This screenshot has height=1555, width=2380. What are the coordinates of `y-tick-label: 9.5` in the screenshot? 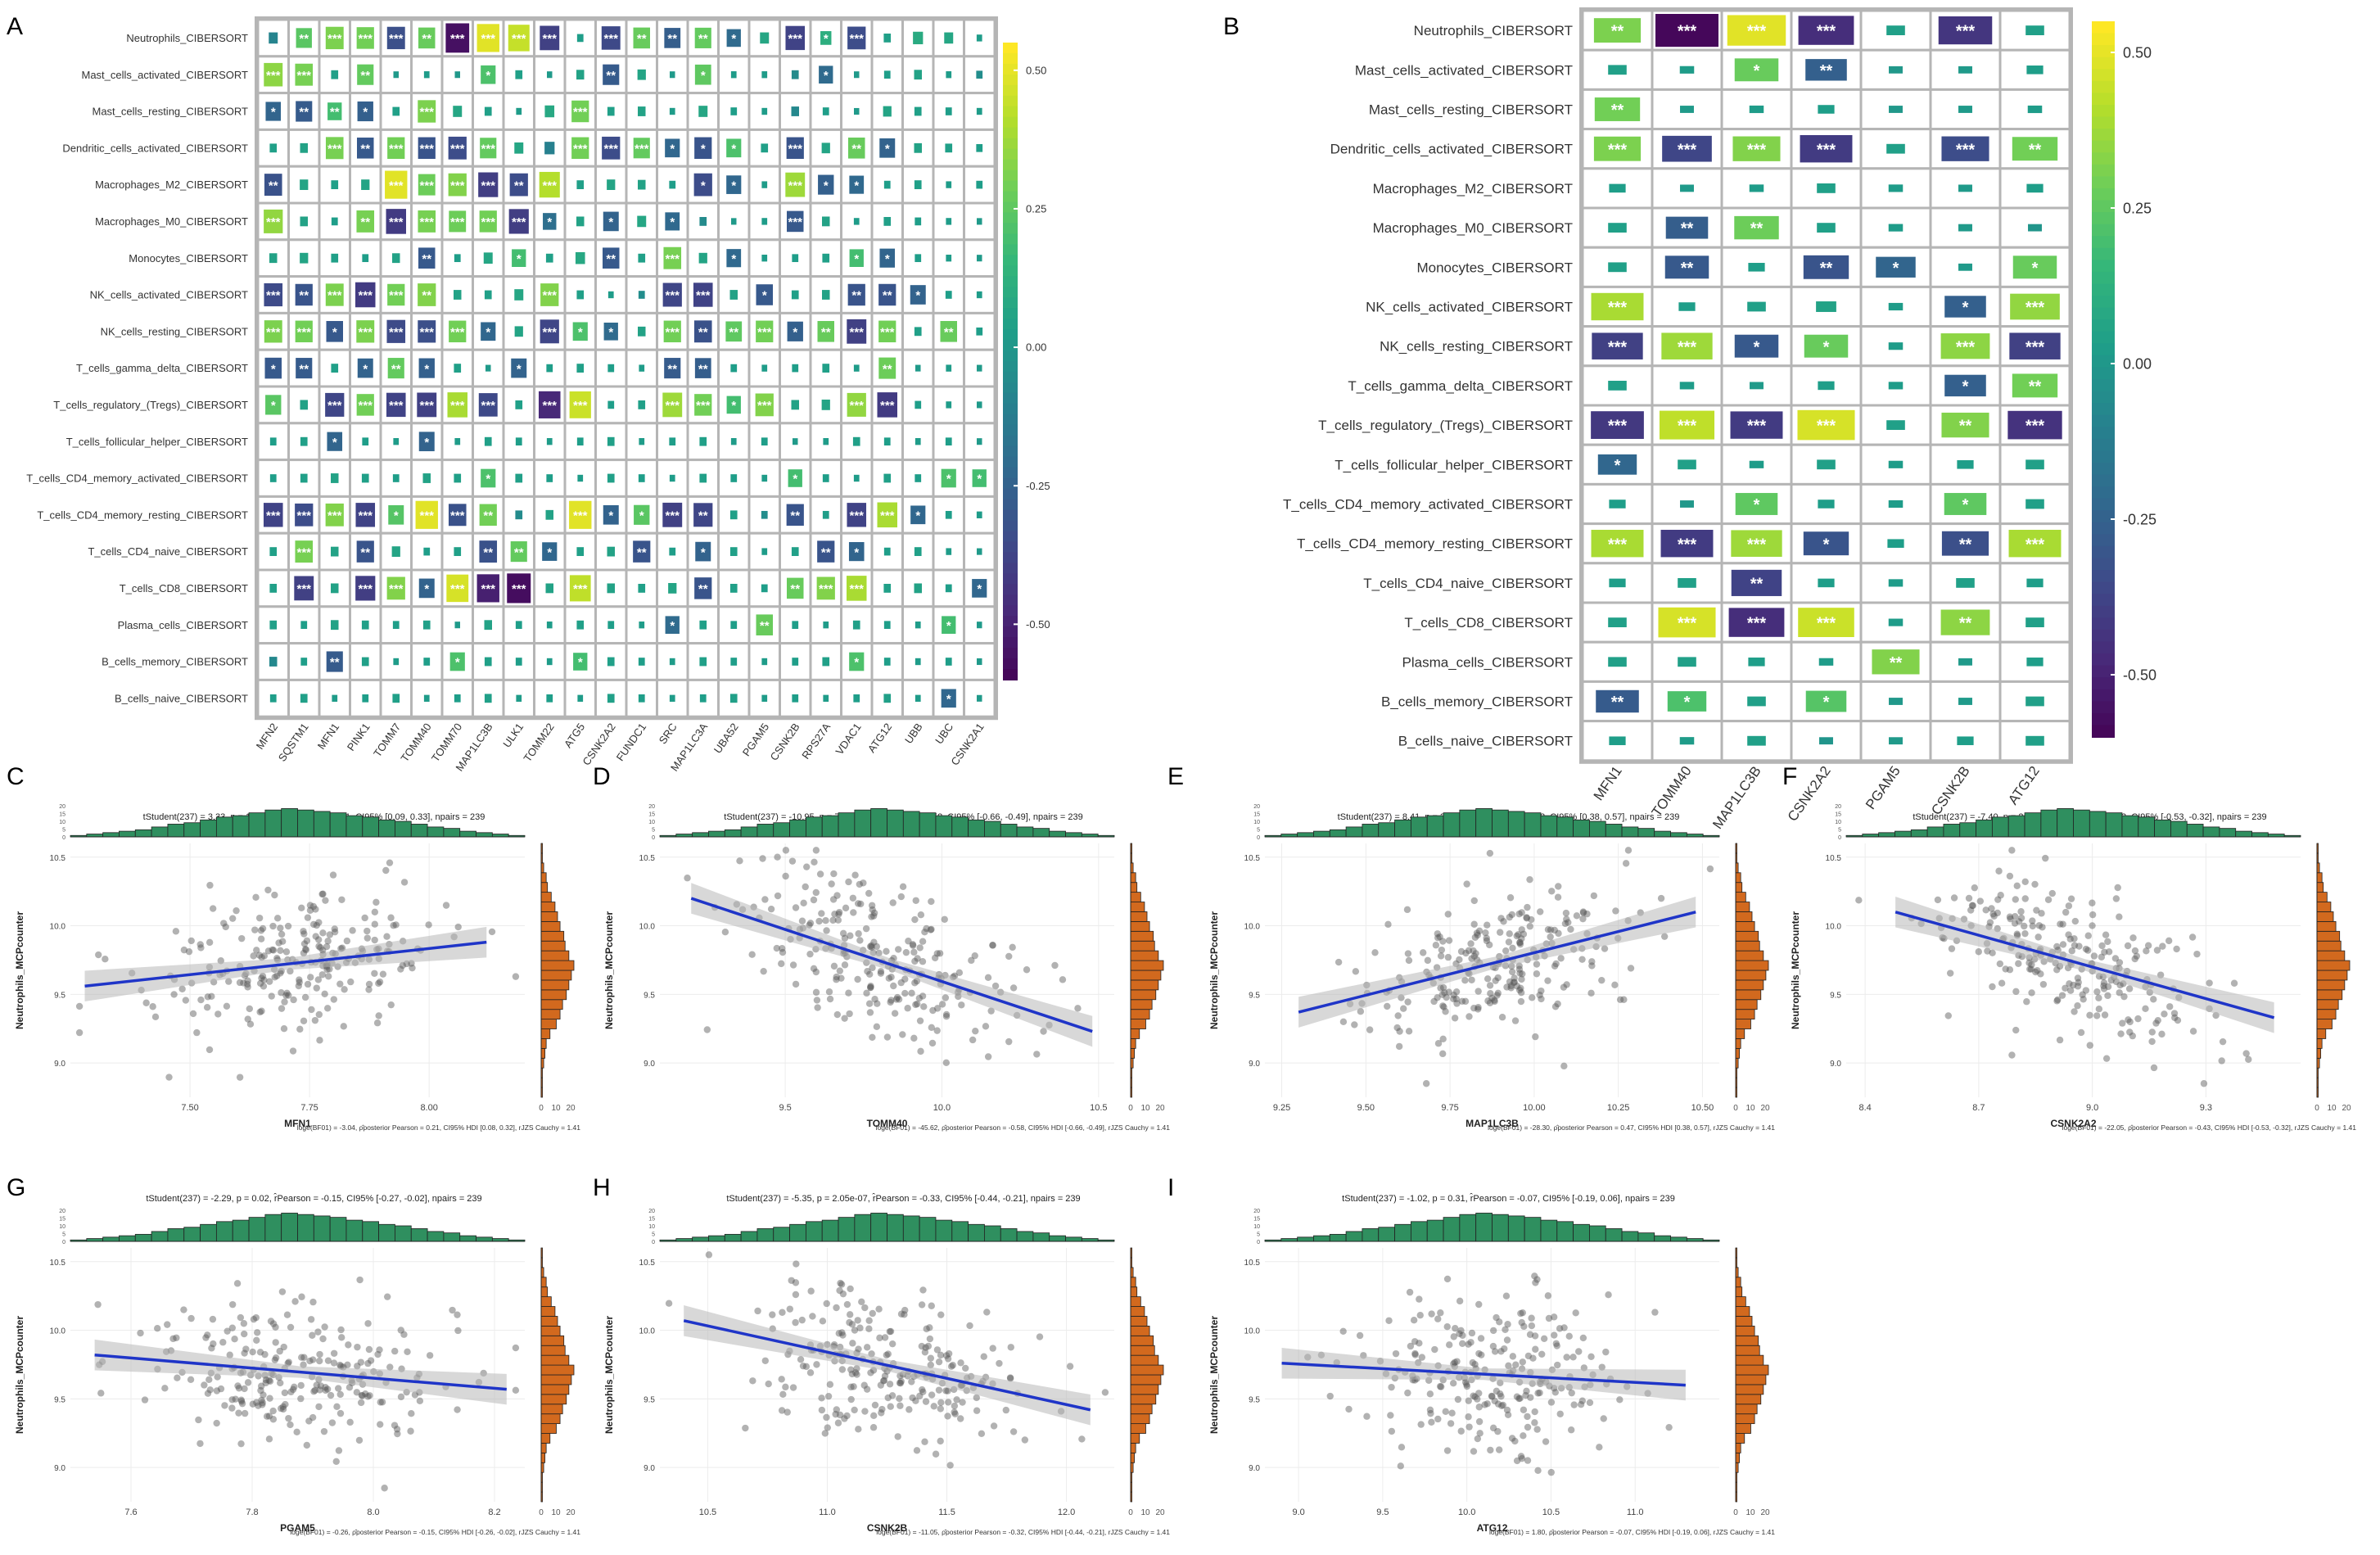 It's located at (1254, 995).